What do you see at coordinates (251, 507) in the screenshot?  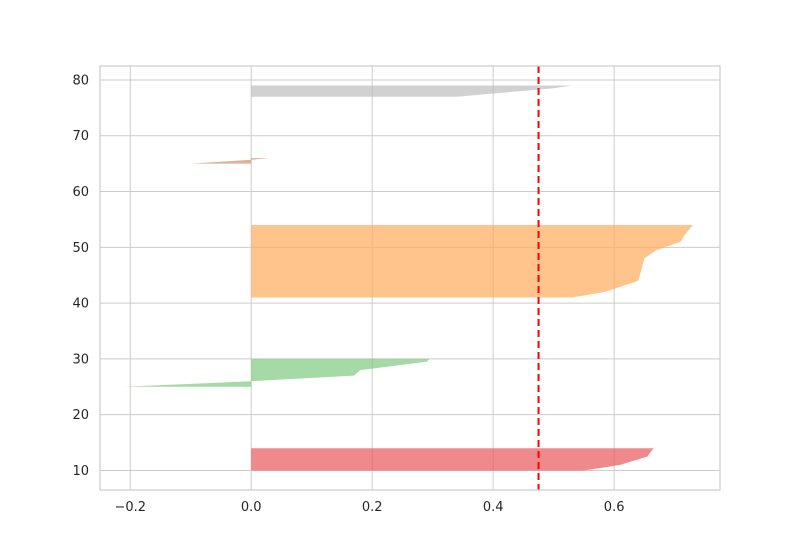 I see `x-tick-label: 0.0` at bounding box center [251, 507].